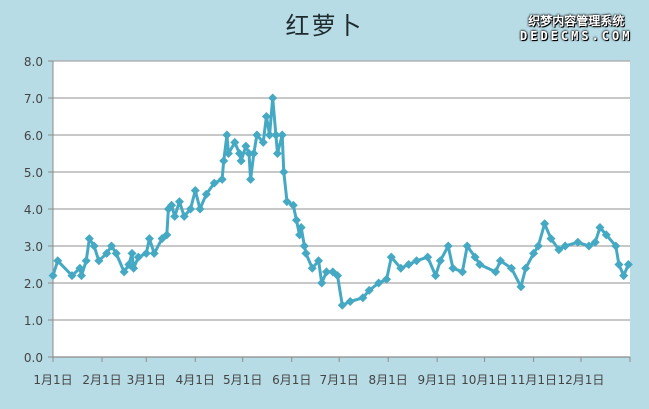 The height and width of the screenshot is (409, 649). I want to click on watermark-line2: DEDECMS.COM, so click(576, 36).